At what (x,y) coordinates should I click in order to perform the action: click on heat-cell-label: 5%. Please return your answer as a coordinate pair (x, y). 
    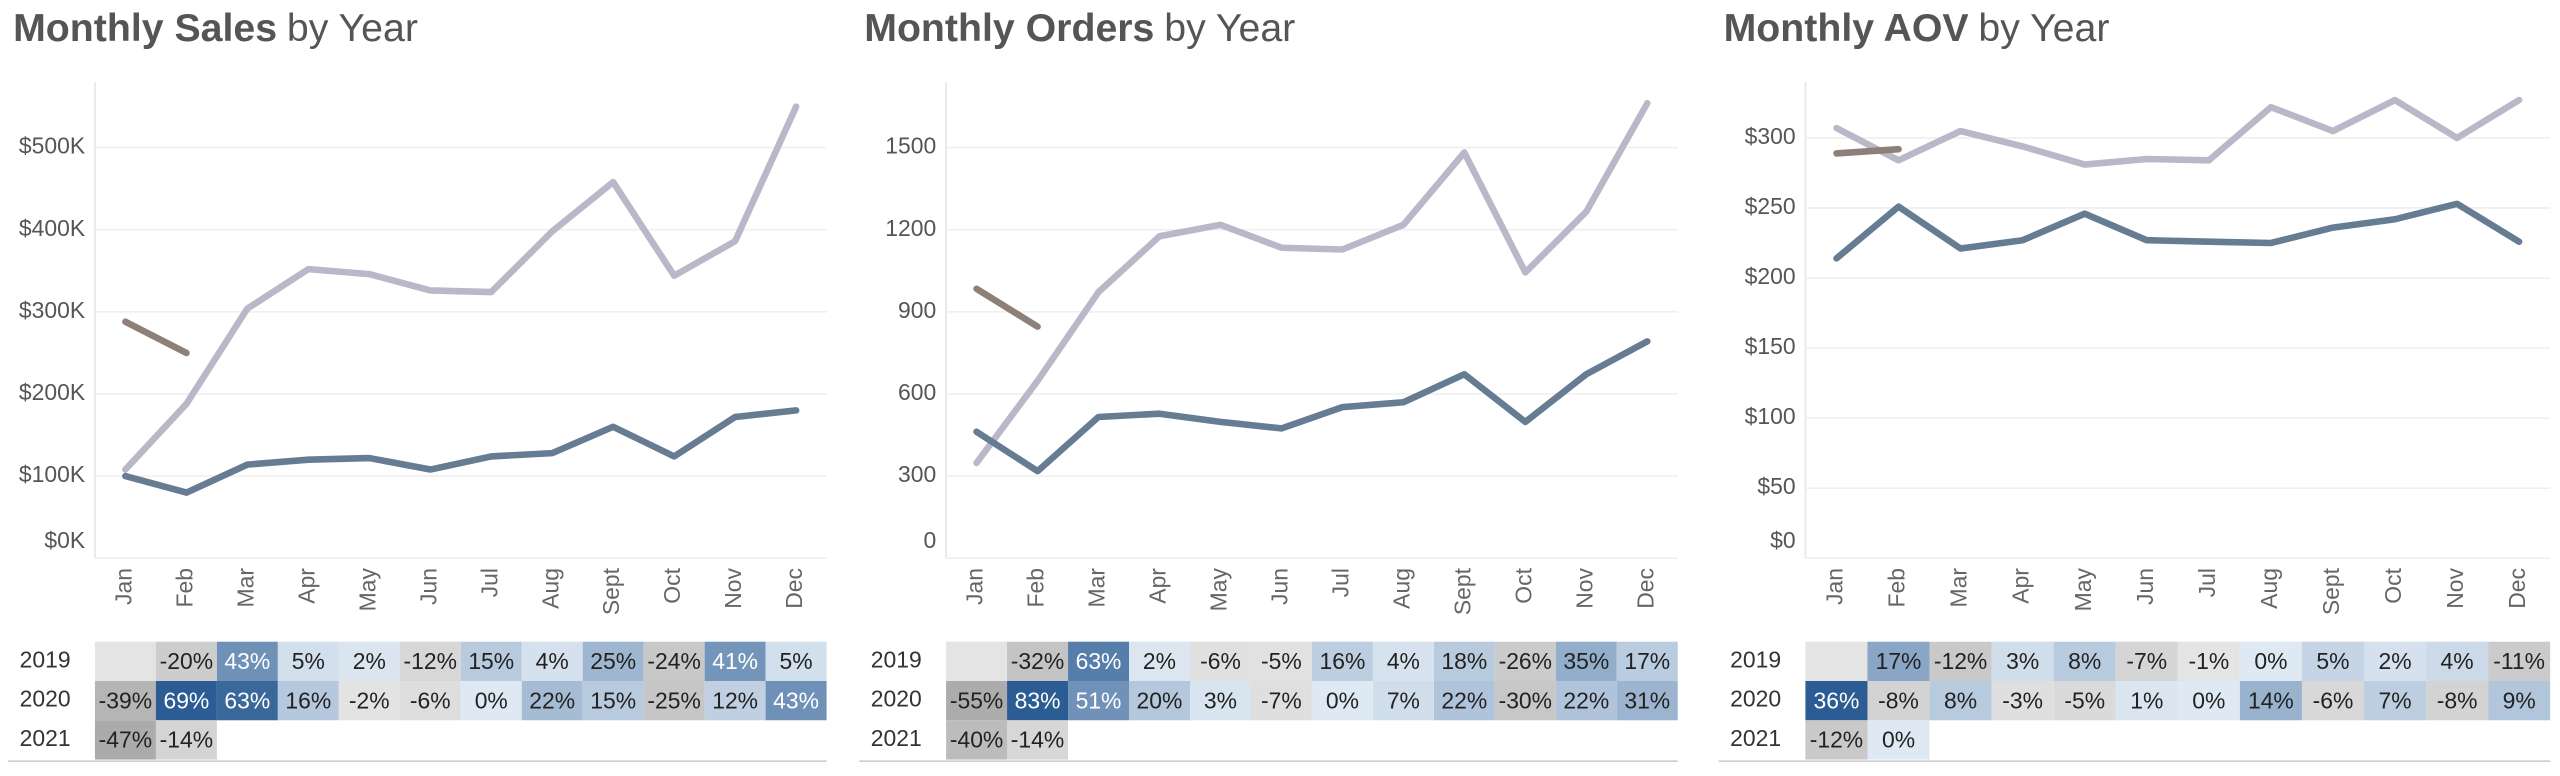
    Looking at the image, I should click on (796, 661).